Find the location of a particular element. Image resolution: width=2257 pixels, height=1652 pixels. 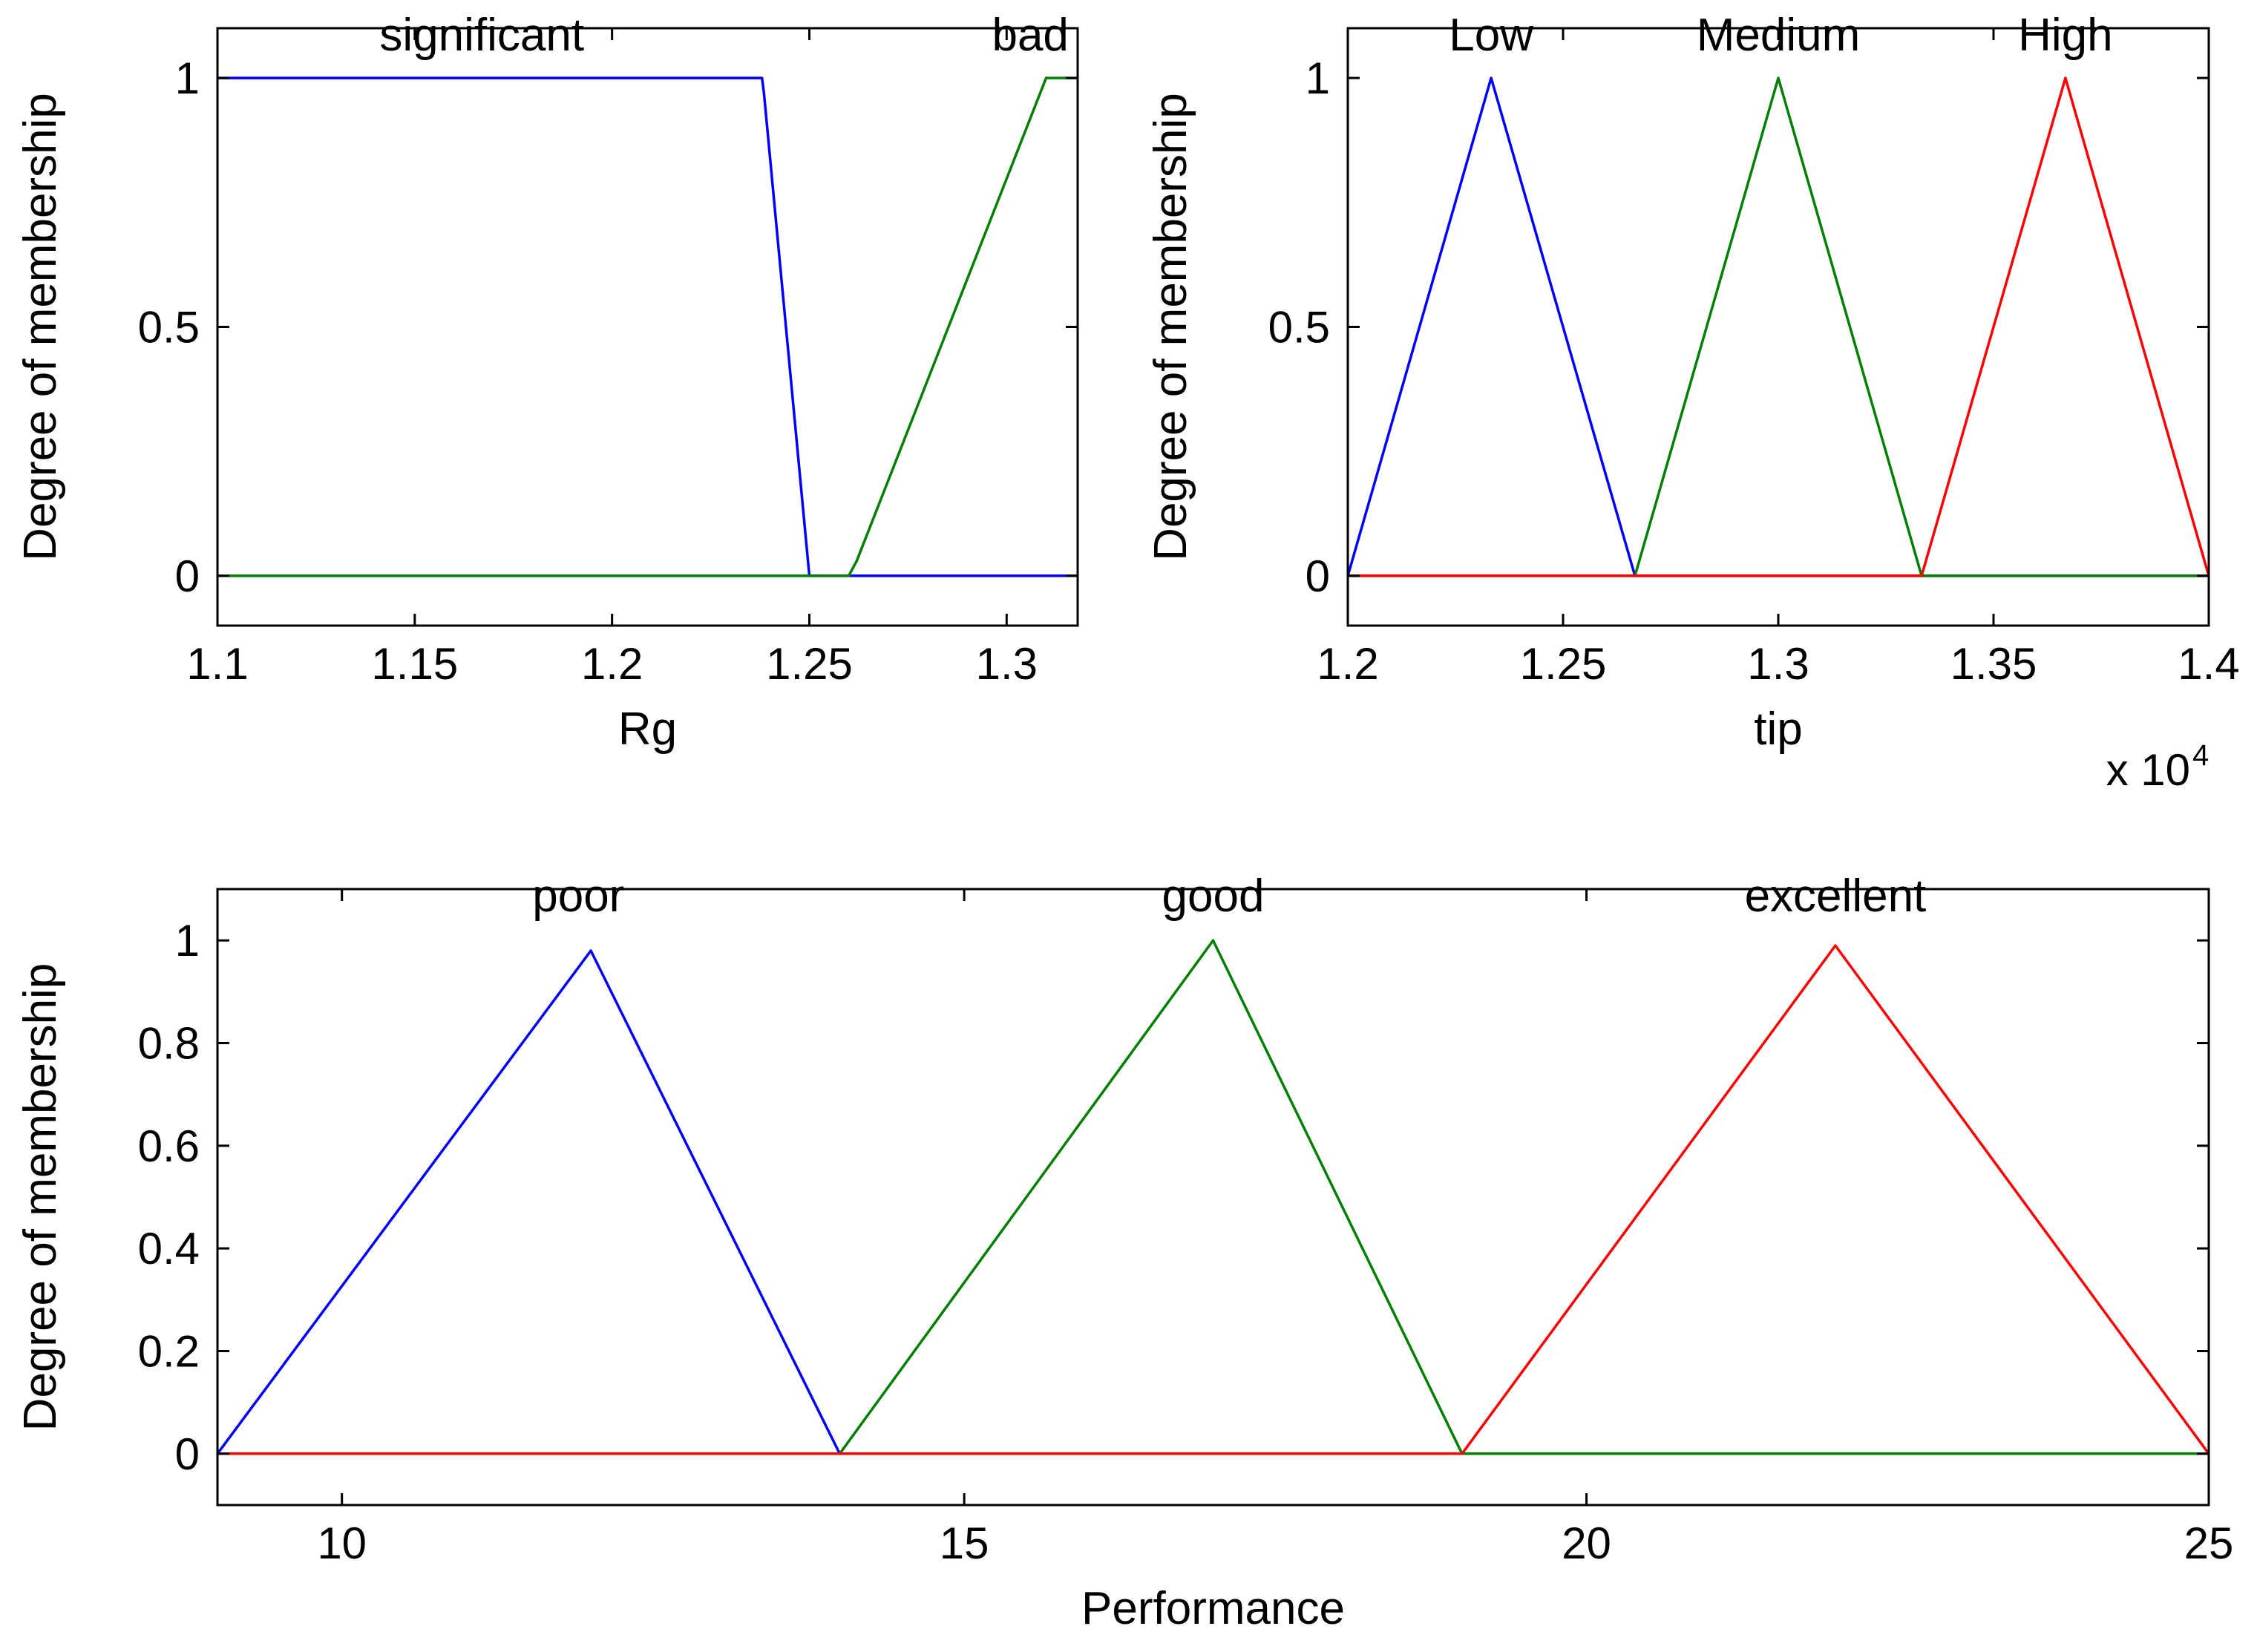

x-tick-label: 20 is located at coordinates (1586, 1543).